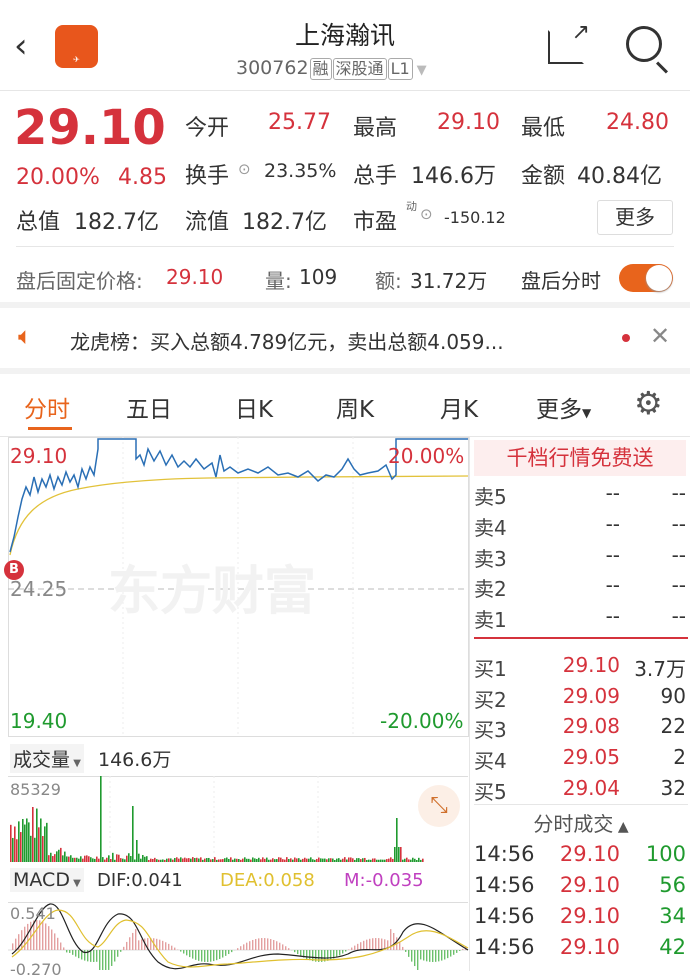  I want to click on more-button: 更多, so click(635, 217).